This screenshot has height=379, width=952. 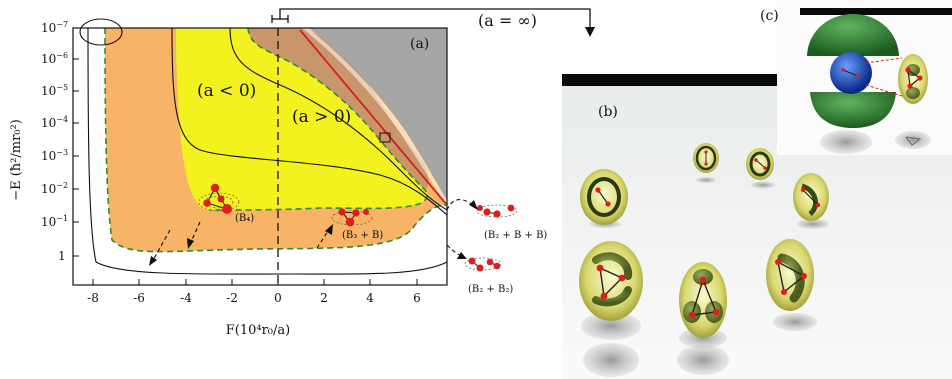 What do you see at coordinates (321, 117) in the screenshot?
I see `region-pos-label: (a > 0)` at bounding box center [321, 117].